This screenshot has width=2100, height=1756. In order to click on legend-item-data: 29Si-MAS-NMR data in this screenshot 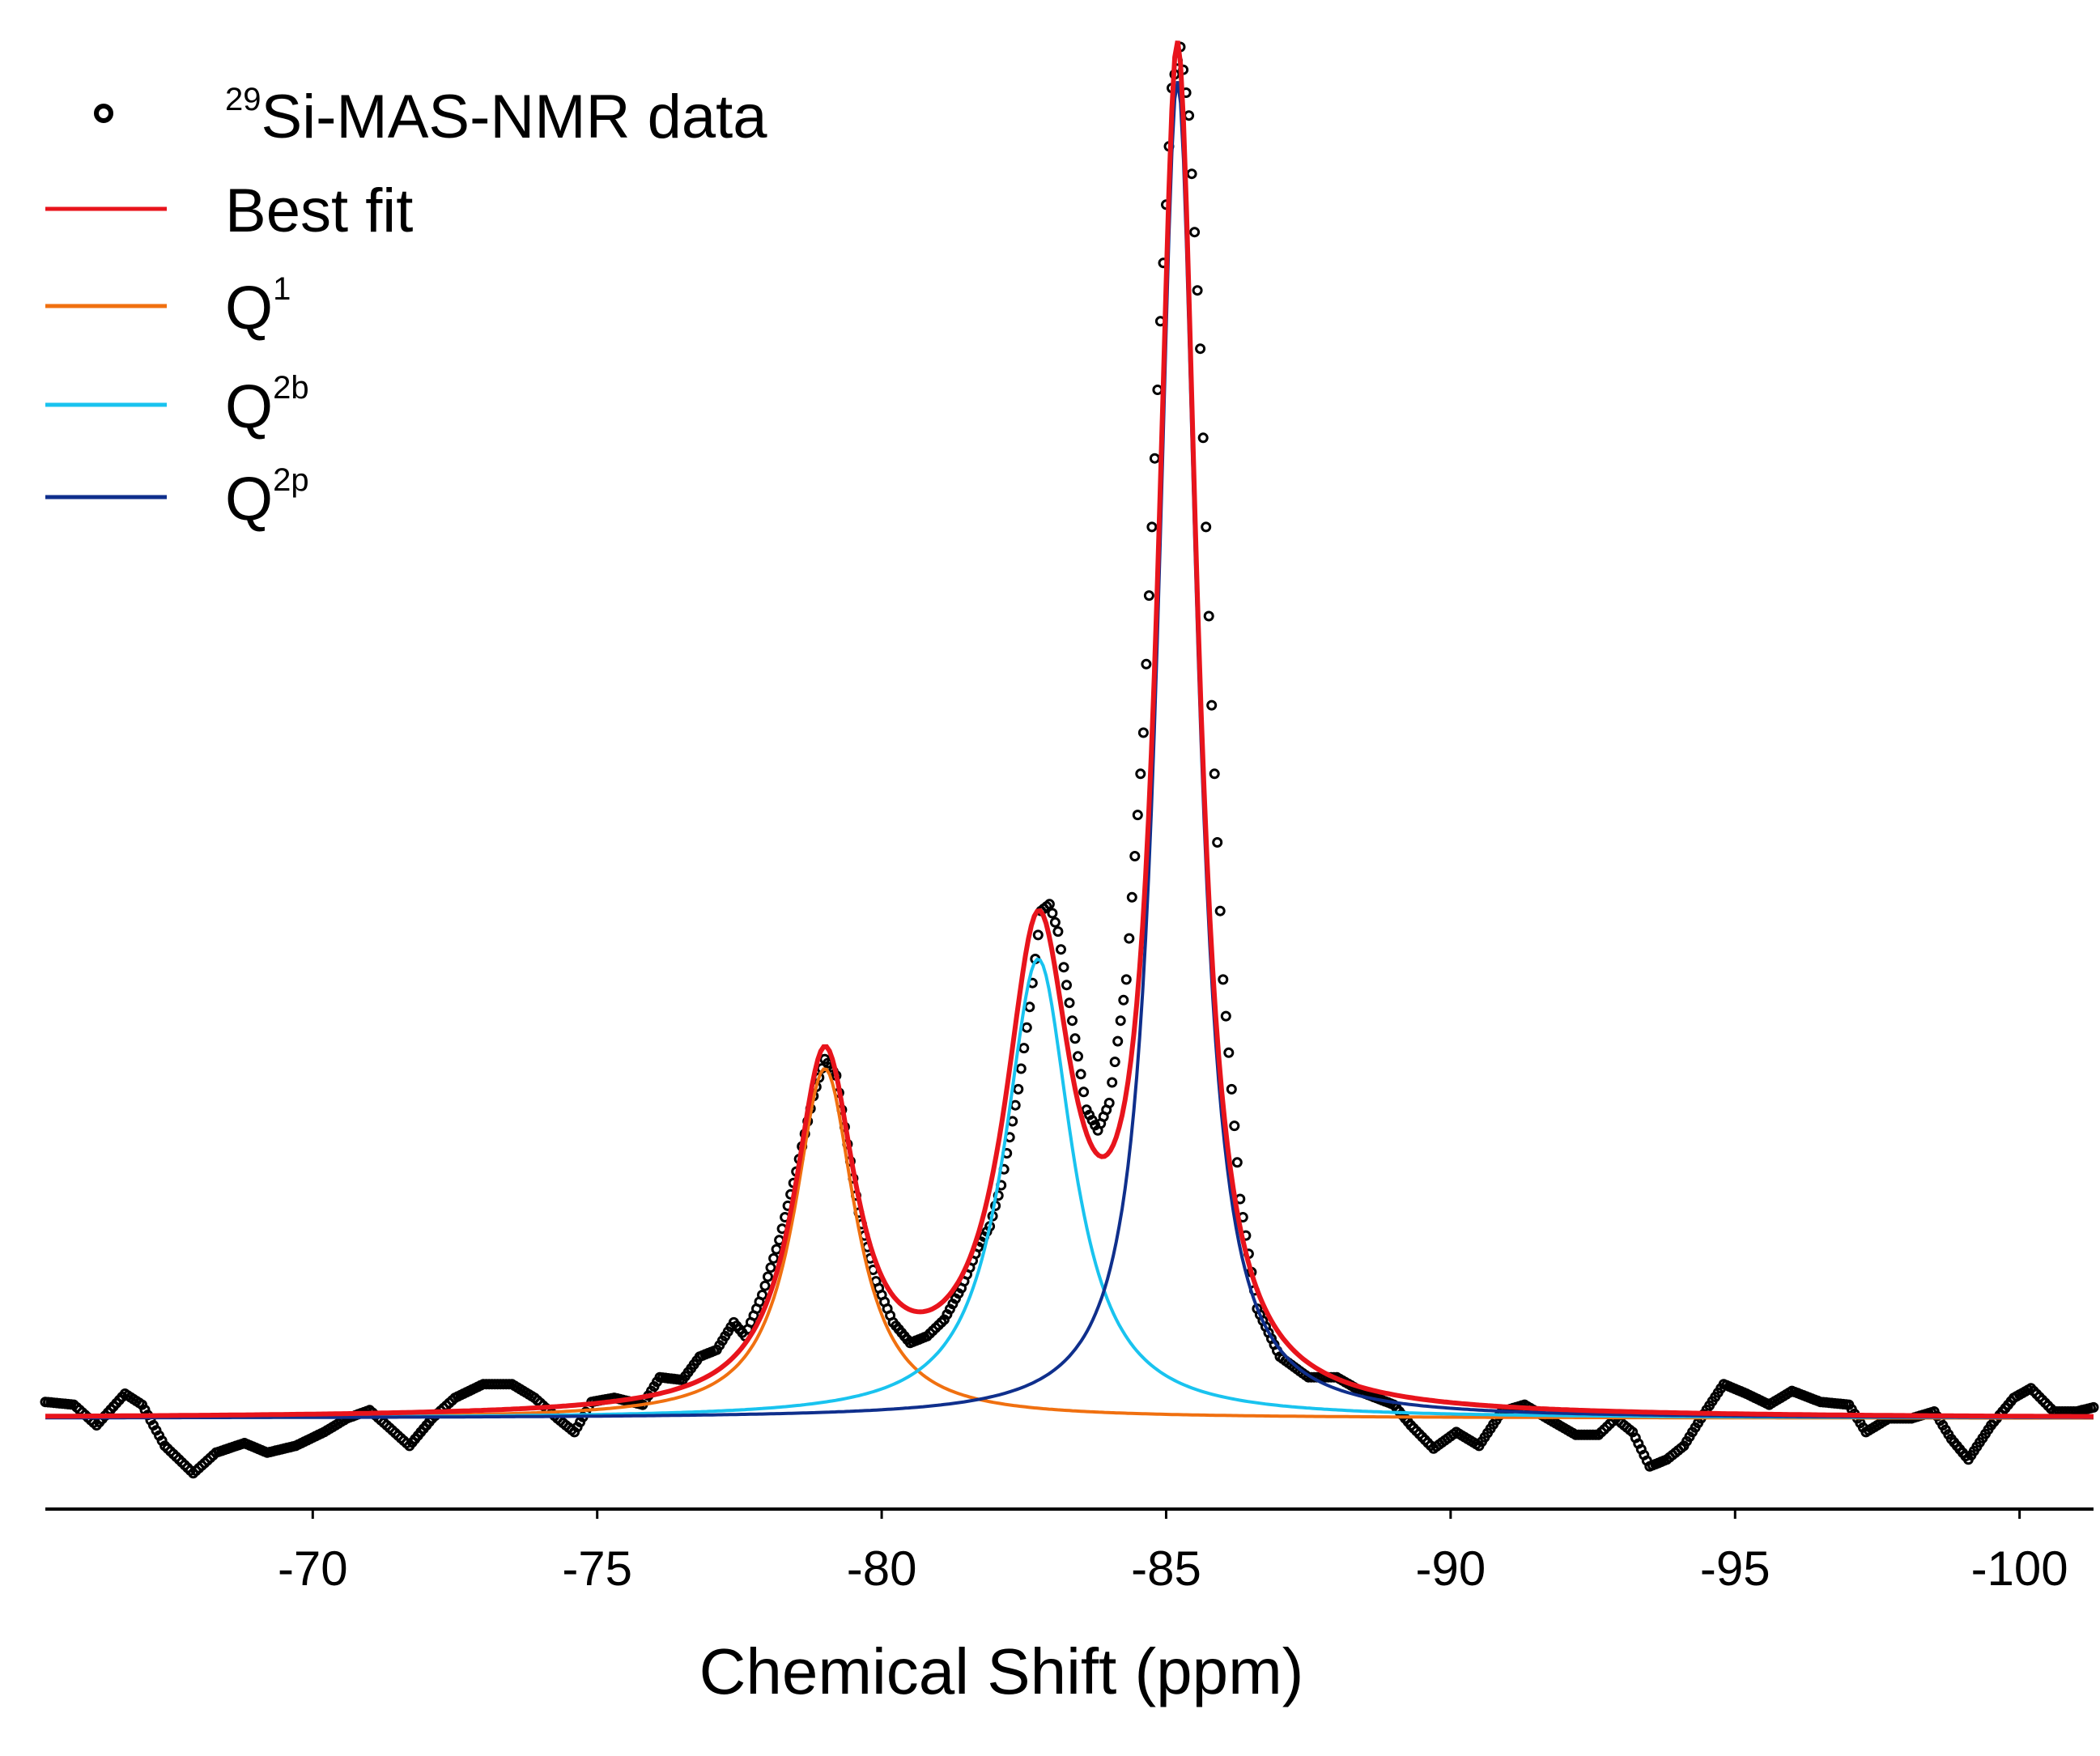, I will do `click(430, 117)`.